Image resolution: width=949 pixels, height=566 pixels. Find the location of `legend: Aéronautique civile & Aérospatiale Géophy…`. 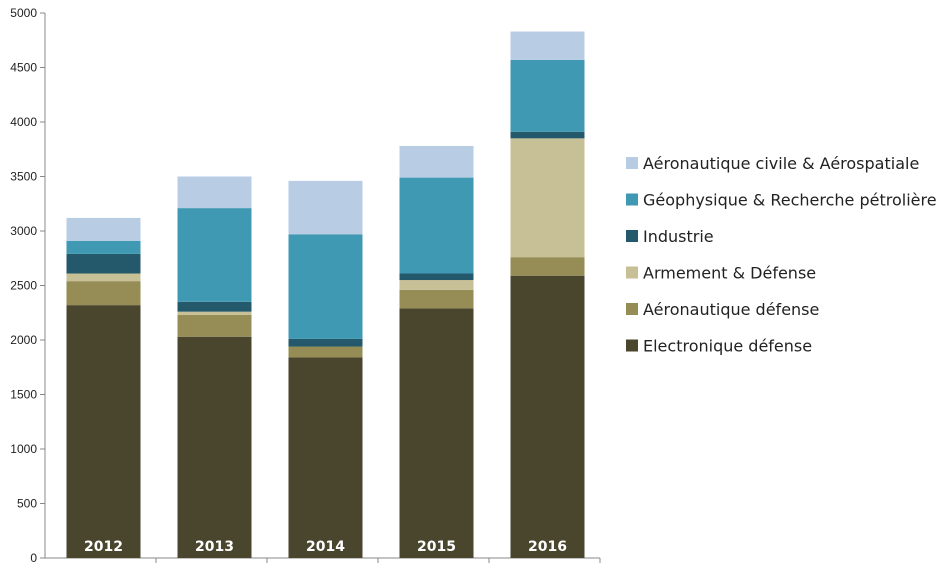

legend: Aéronautique civile & Aérospatiale Géophy… is located at coordinates (781, 255).